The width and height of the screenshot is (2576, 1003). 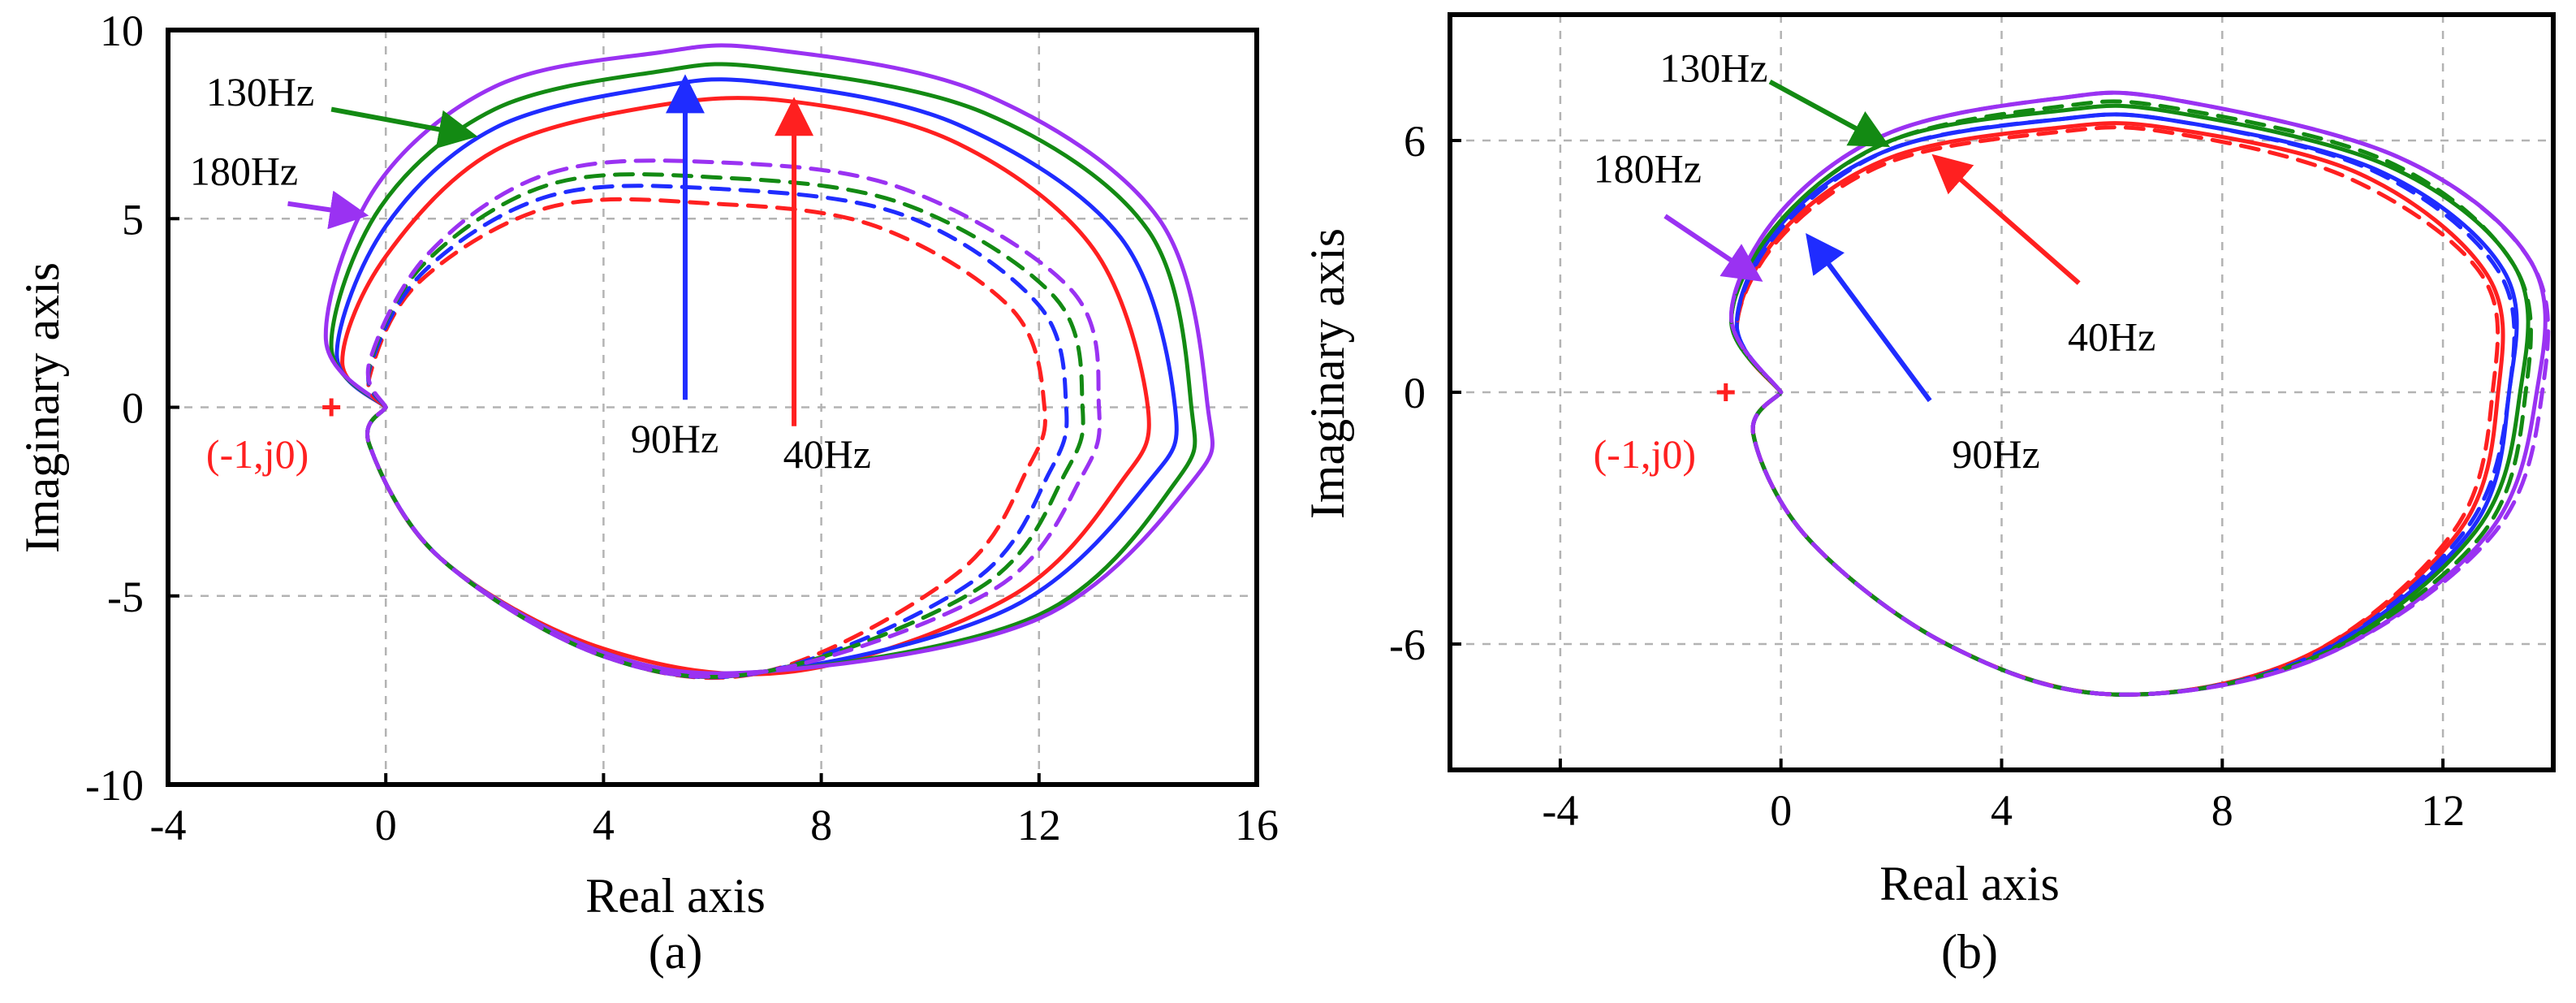 I want to click on panel-a-series-130hz-dashed, so click(x=725, y=426).